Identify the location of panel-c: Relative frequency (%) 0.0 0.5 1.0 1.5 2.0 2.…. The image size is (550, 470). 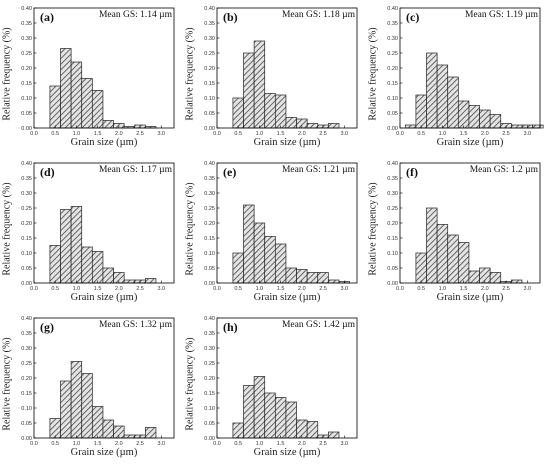
(456, 77).